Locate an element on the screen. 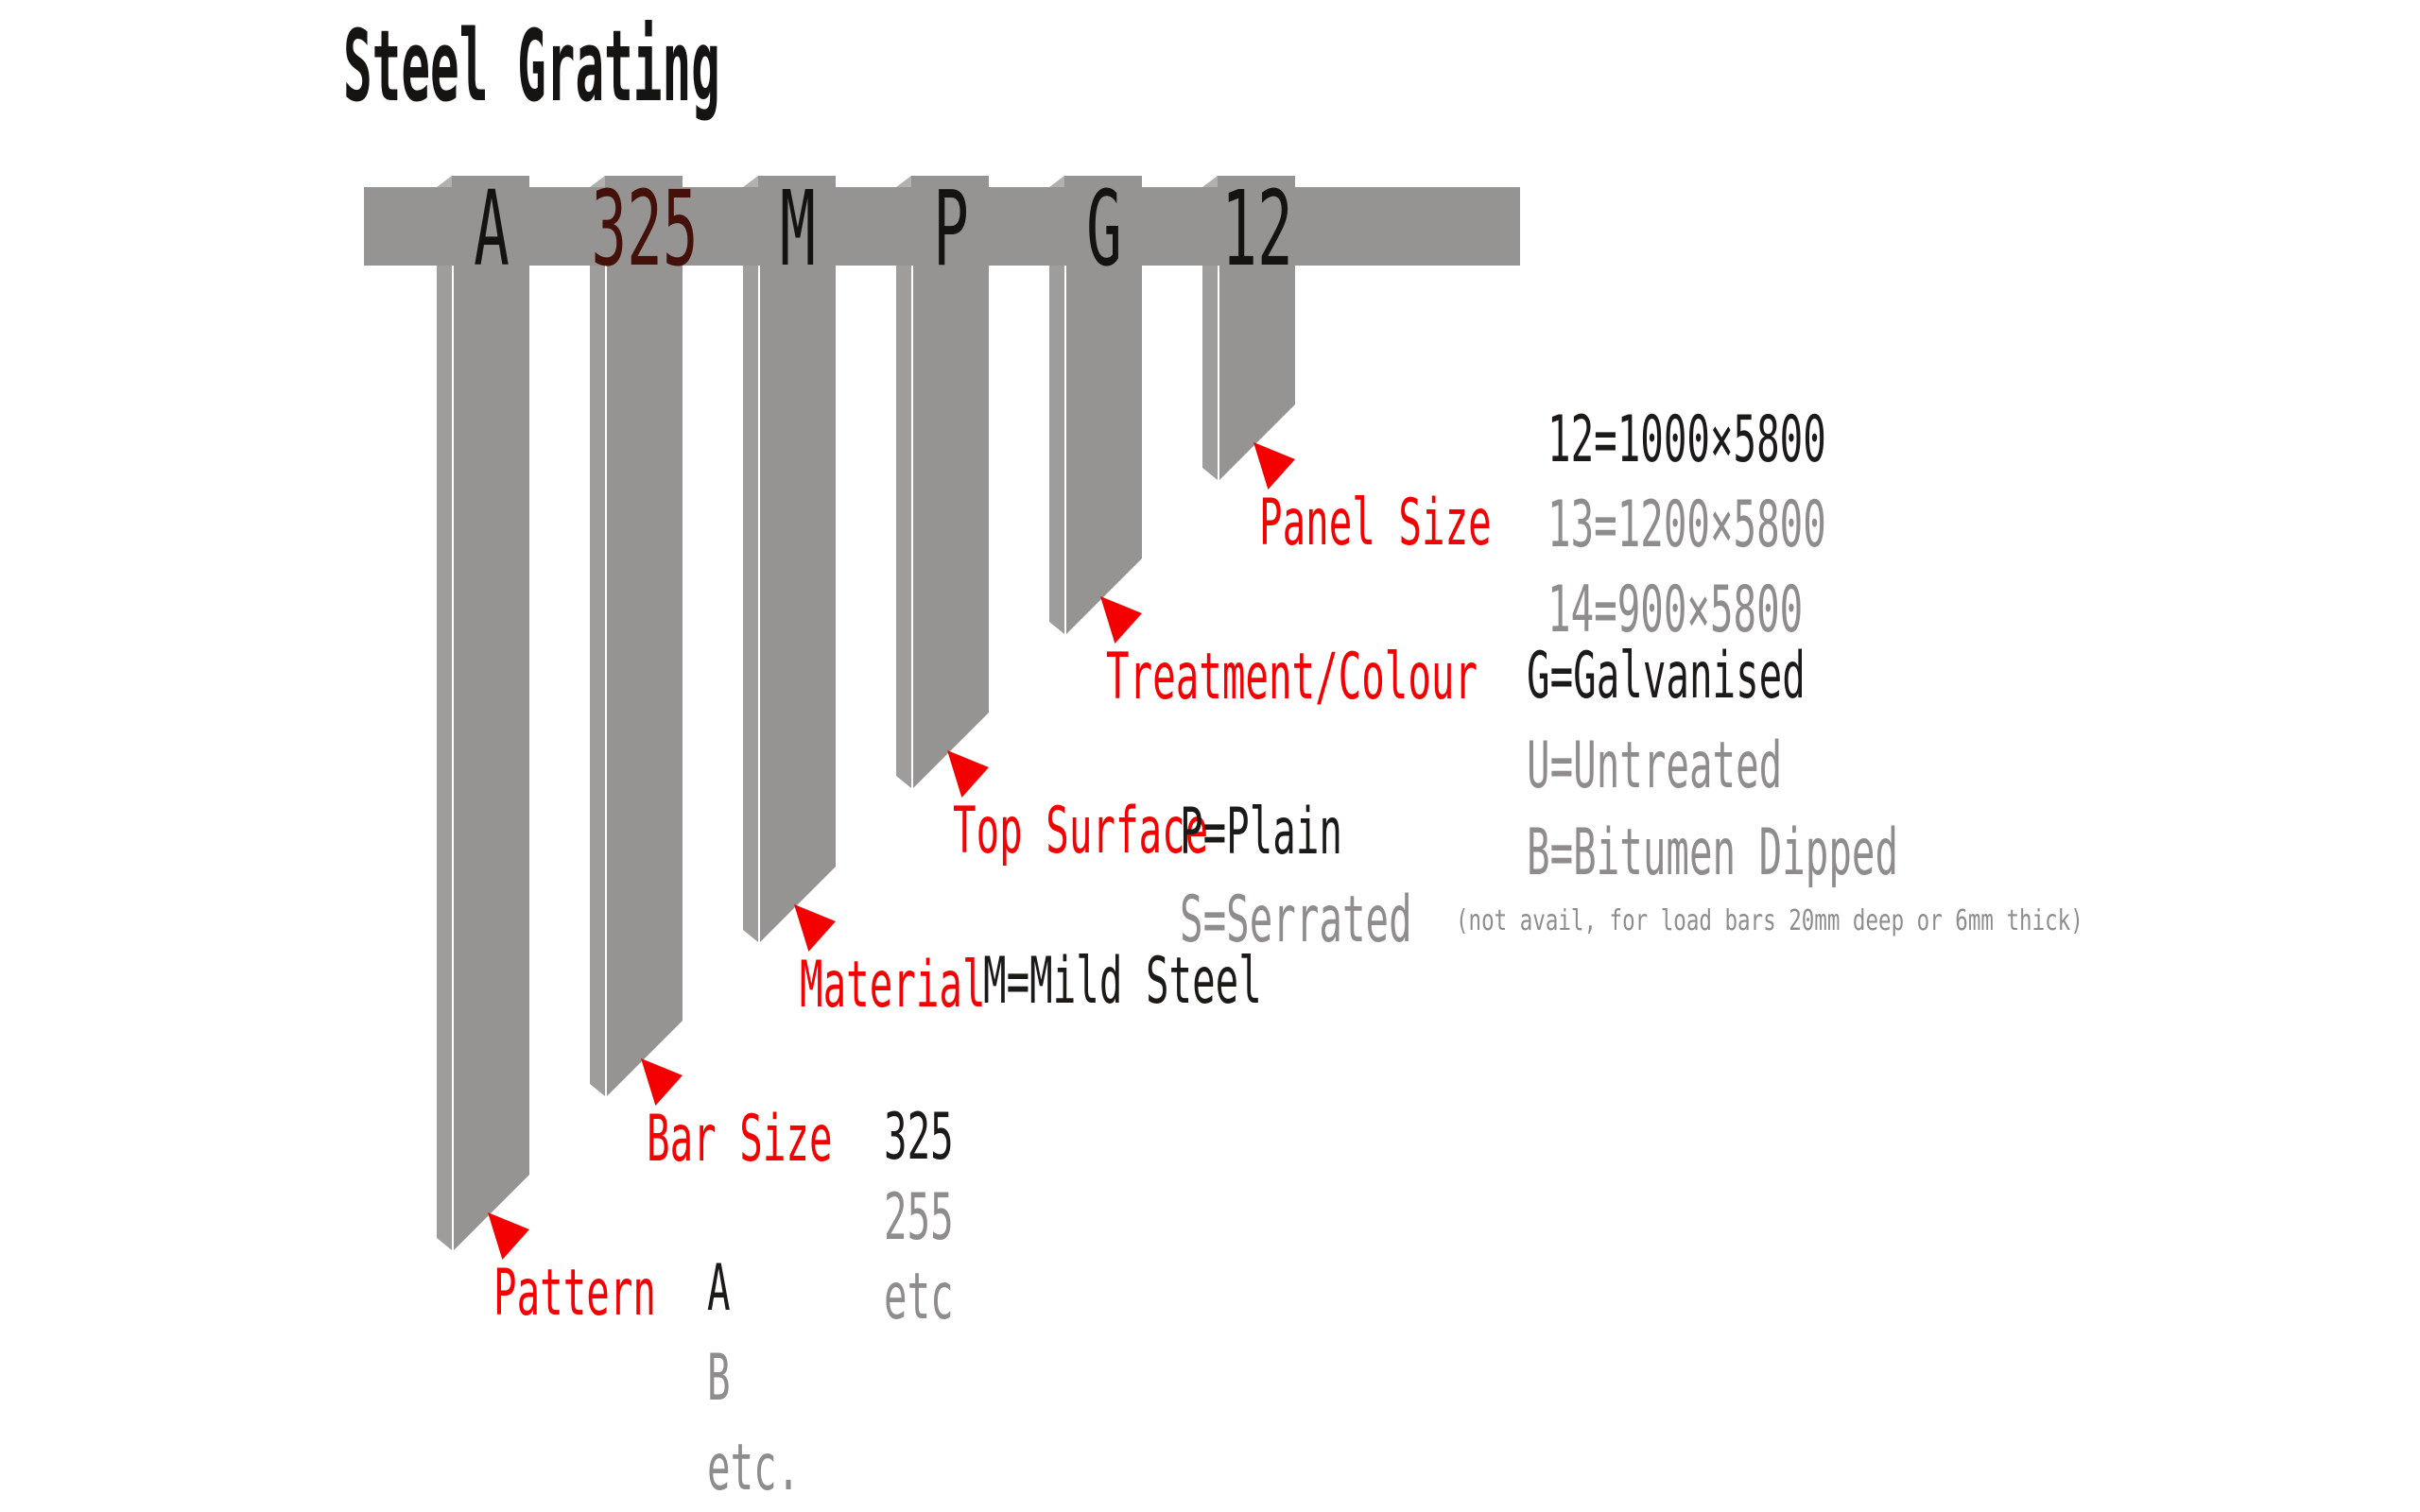 The width and height of the screenshot is (2420, 1512). value-panel-size-1: 12=1000×5800 is located at coordinates (1687, 440).